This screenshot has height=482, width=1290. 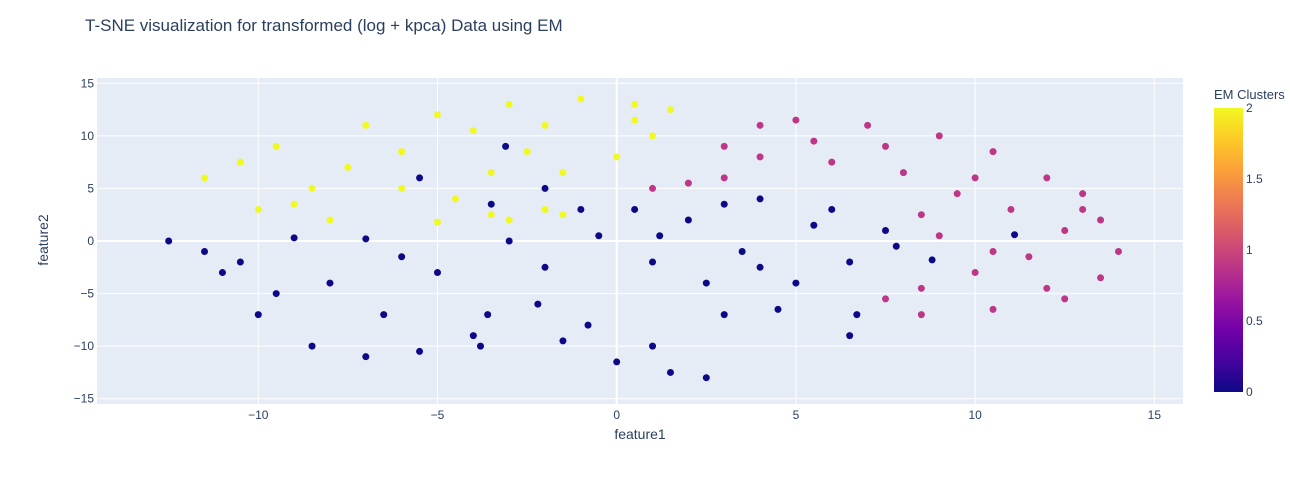 What do you see at coordinates (704, 415) in the screenshot?
I see `x-axis-ticks: −10 −5 0 5 10 15` at bounding box center [704, 415].